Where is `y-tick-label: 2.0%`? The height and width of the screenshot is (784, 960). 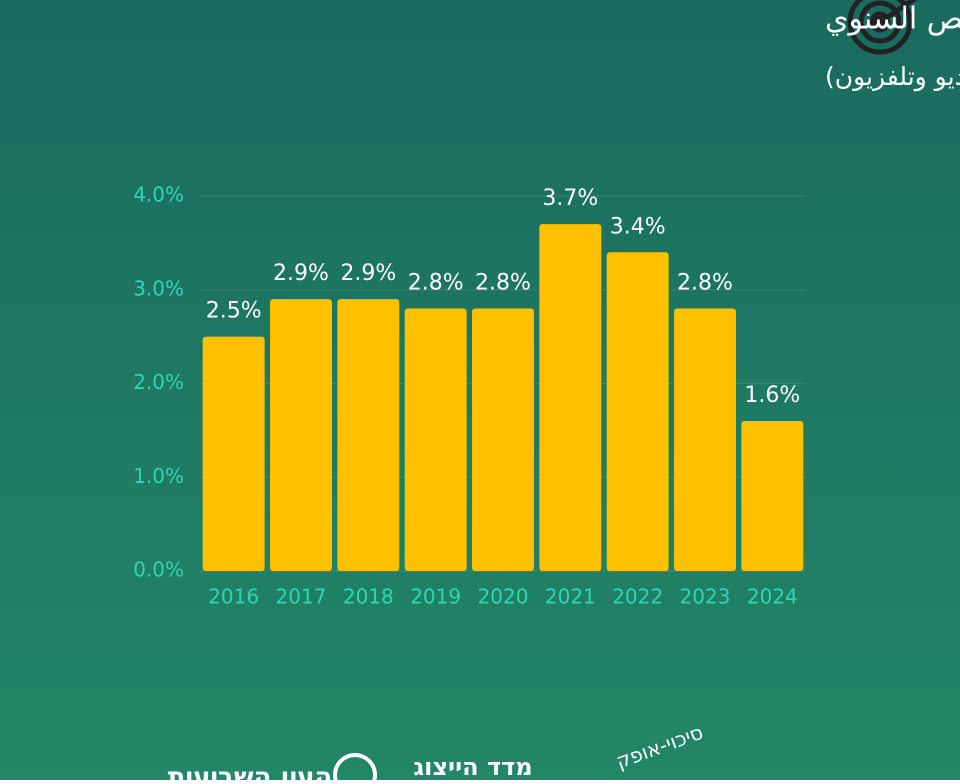
y-tick-label: 2.0% is located at coordinates (158, 382).